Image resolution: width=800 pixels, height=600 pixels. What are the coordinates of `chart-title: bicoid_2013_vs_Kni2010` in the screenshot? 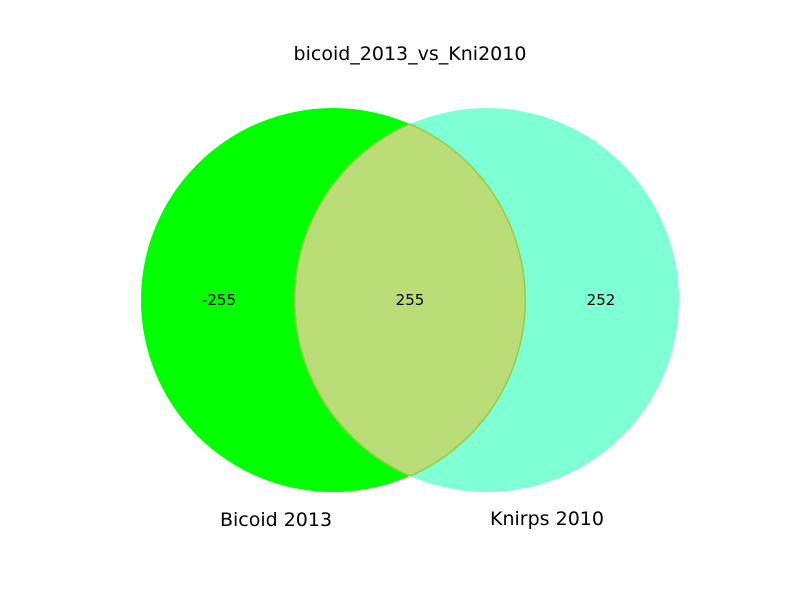 It's located at (410, 54).